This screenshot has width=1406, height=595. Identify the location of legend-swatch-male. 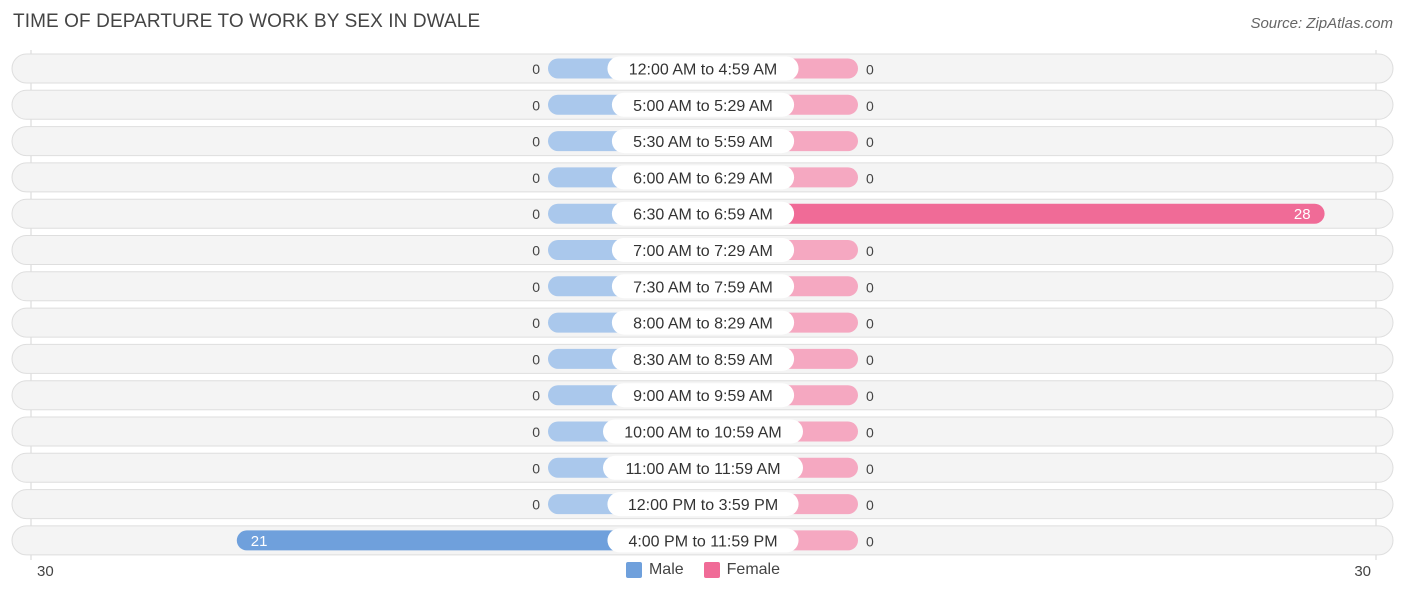
(633, 570).